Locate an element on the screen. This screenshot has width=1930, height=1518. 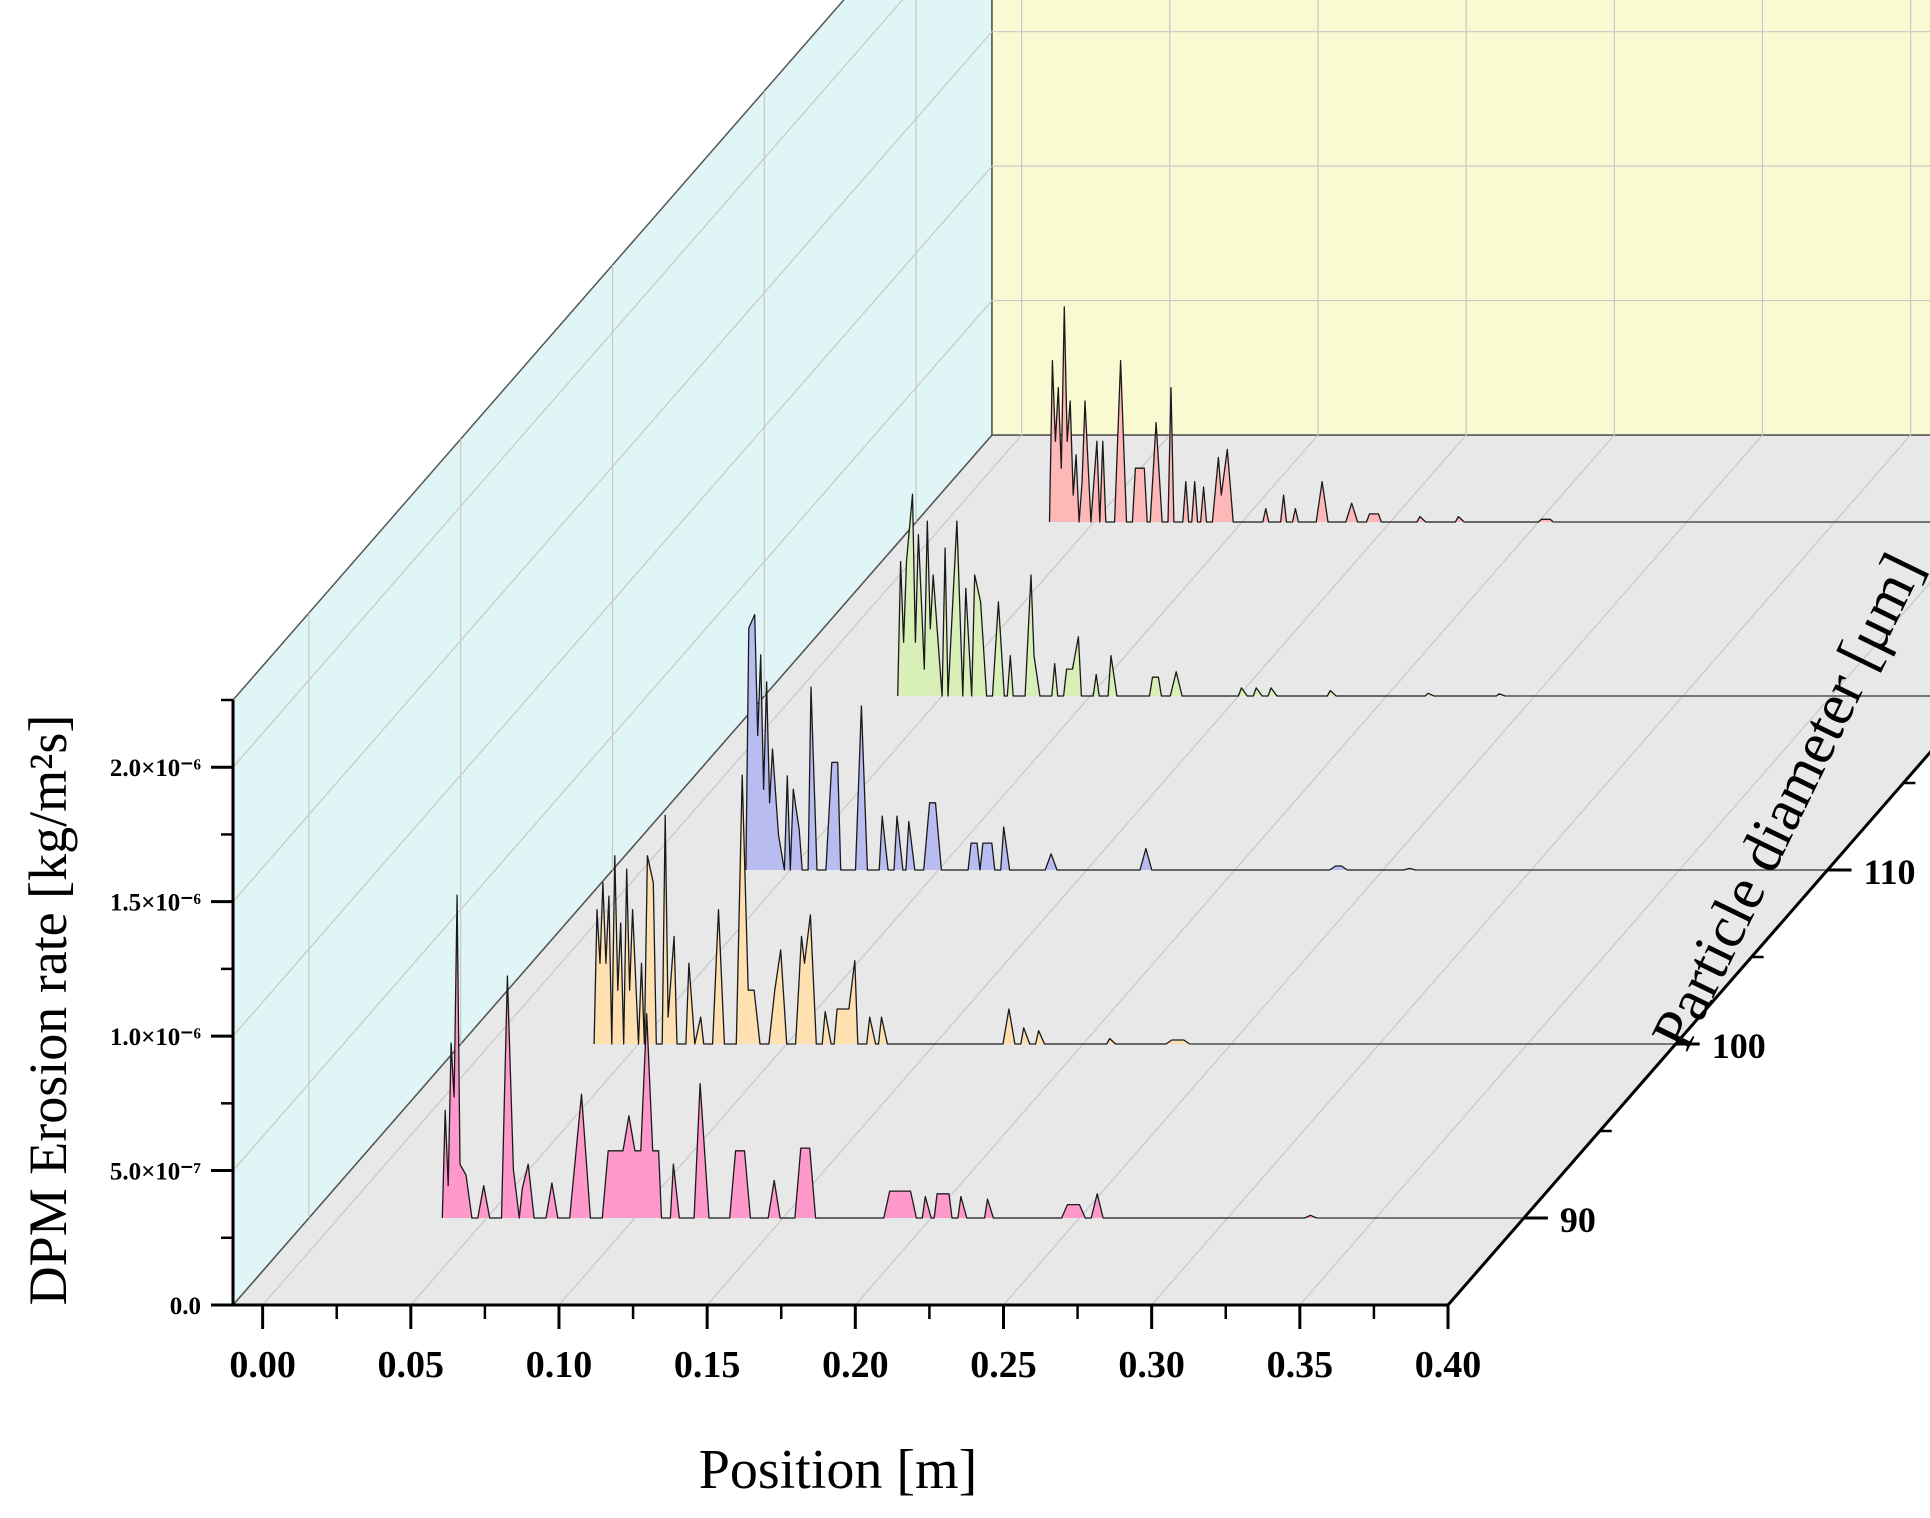
series-110-area is located at coordinates (1080, 742).